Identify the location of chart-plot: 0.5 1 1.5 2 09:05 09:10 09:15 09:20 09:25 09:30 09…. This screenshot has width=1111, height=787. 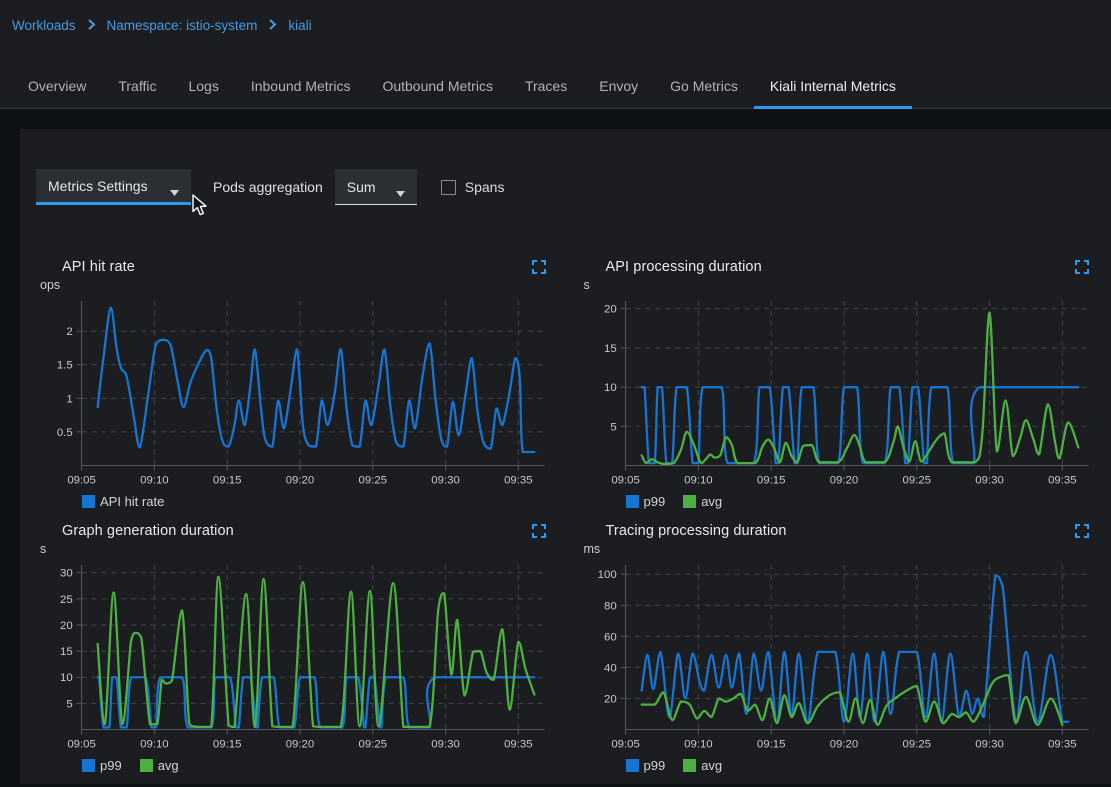
(301, 393).